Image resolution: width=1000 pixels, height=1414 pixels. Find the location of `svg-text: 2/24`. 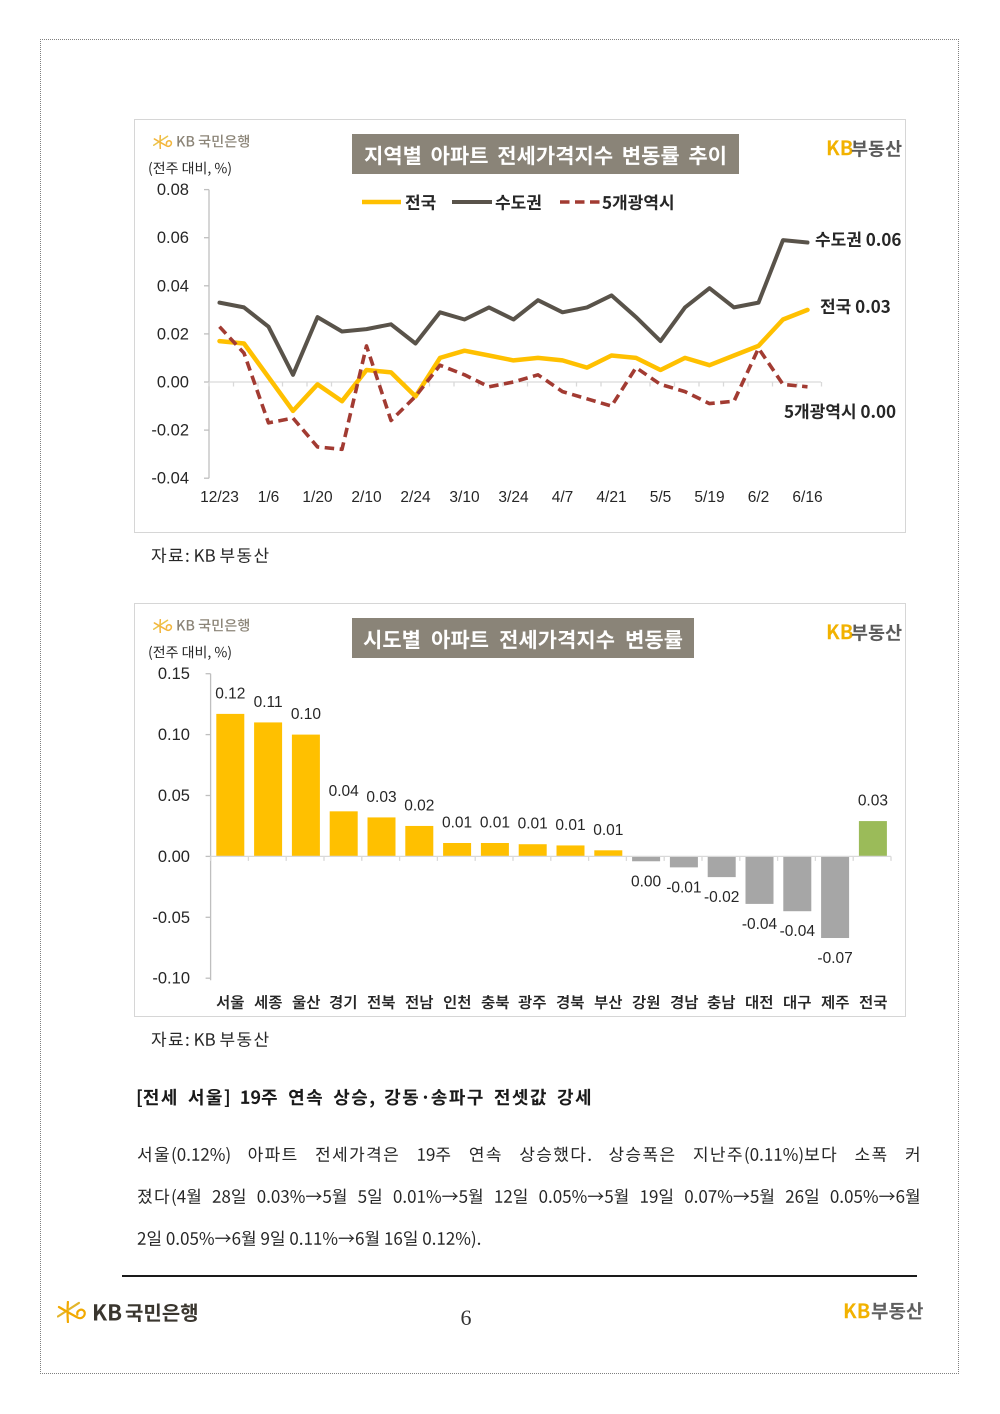

svg-text: 2/24 is located at coordinates (415, 497).